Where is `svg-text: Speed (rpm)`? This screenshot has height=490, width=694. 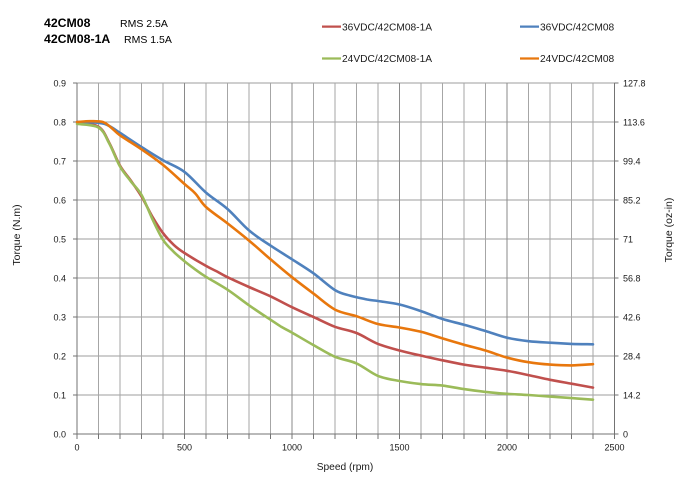
svg-text: Speed (rpm) is located at coordinates (345, 467).